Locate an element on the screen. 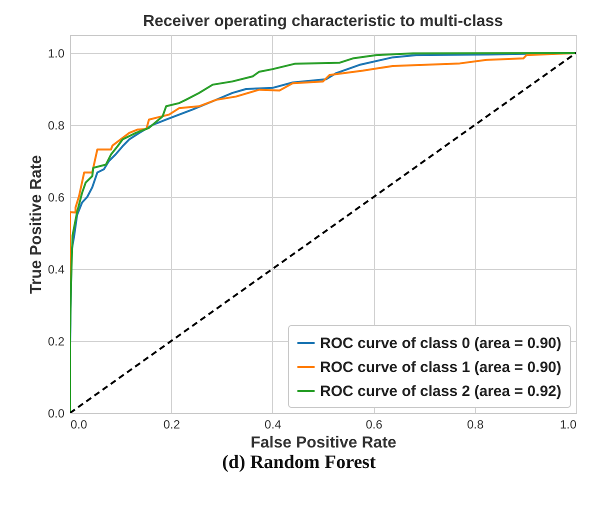 The height and width of the screenshot is (507, 598). x-tick-label: 0.2 is located at coordinates (171, 425).